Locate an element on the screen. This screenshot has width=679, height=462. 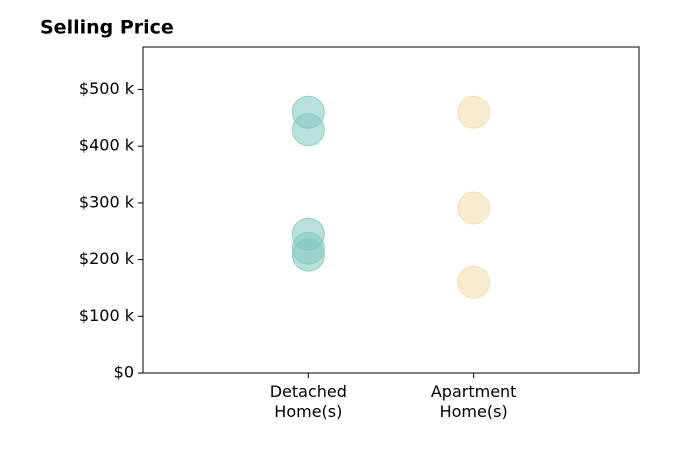
x-tick-label: Detached Home(s) is located at coordinates (308, 401).